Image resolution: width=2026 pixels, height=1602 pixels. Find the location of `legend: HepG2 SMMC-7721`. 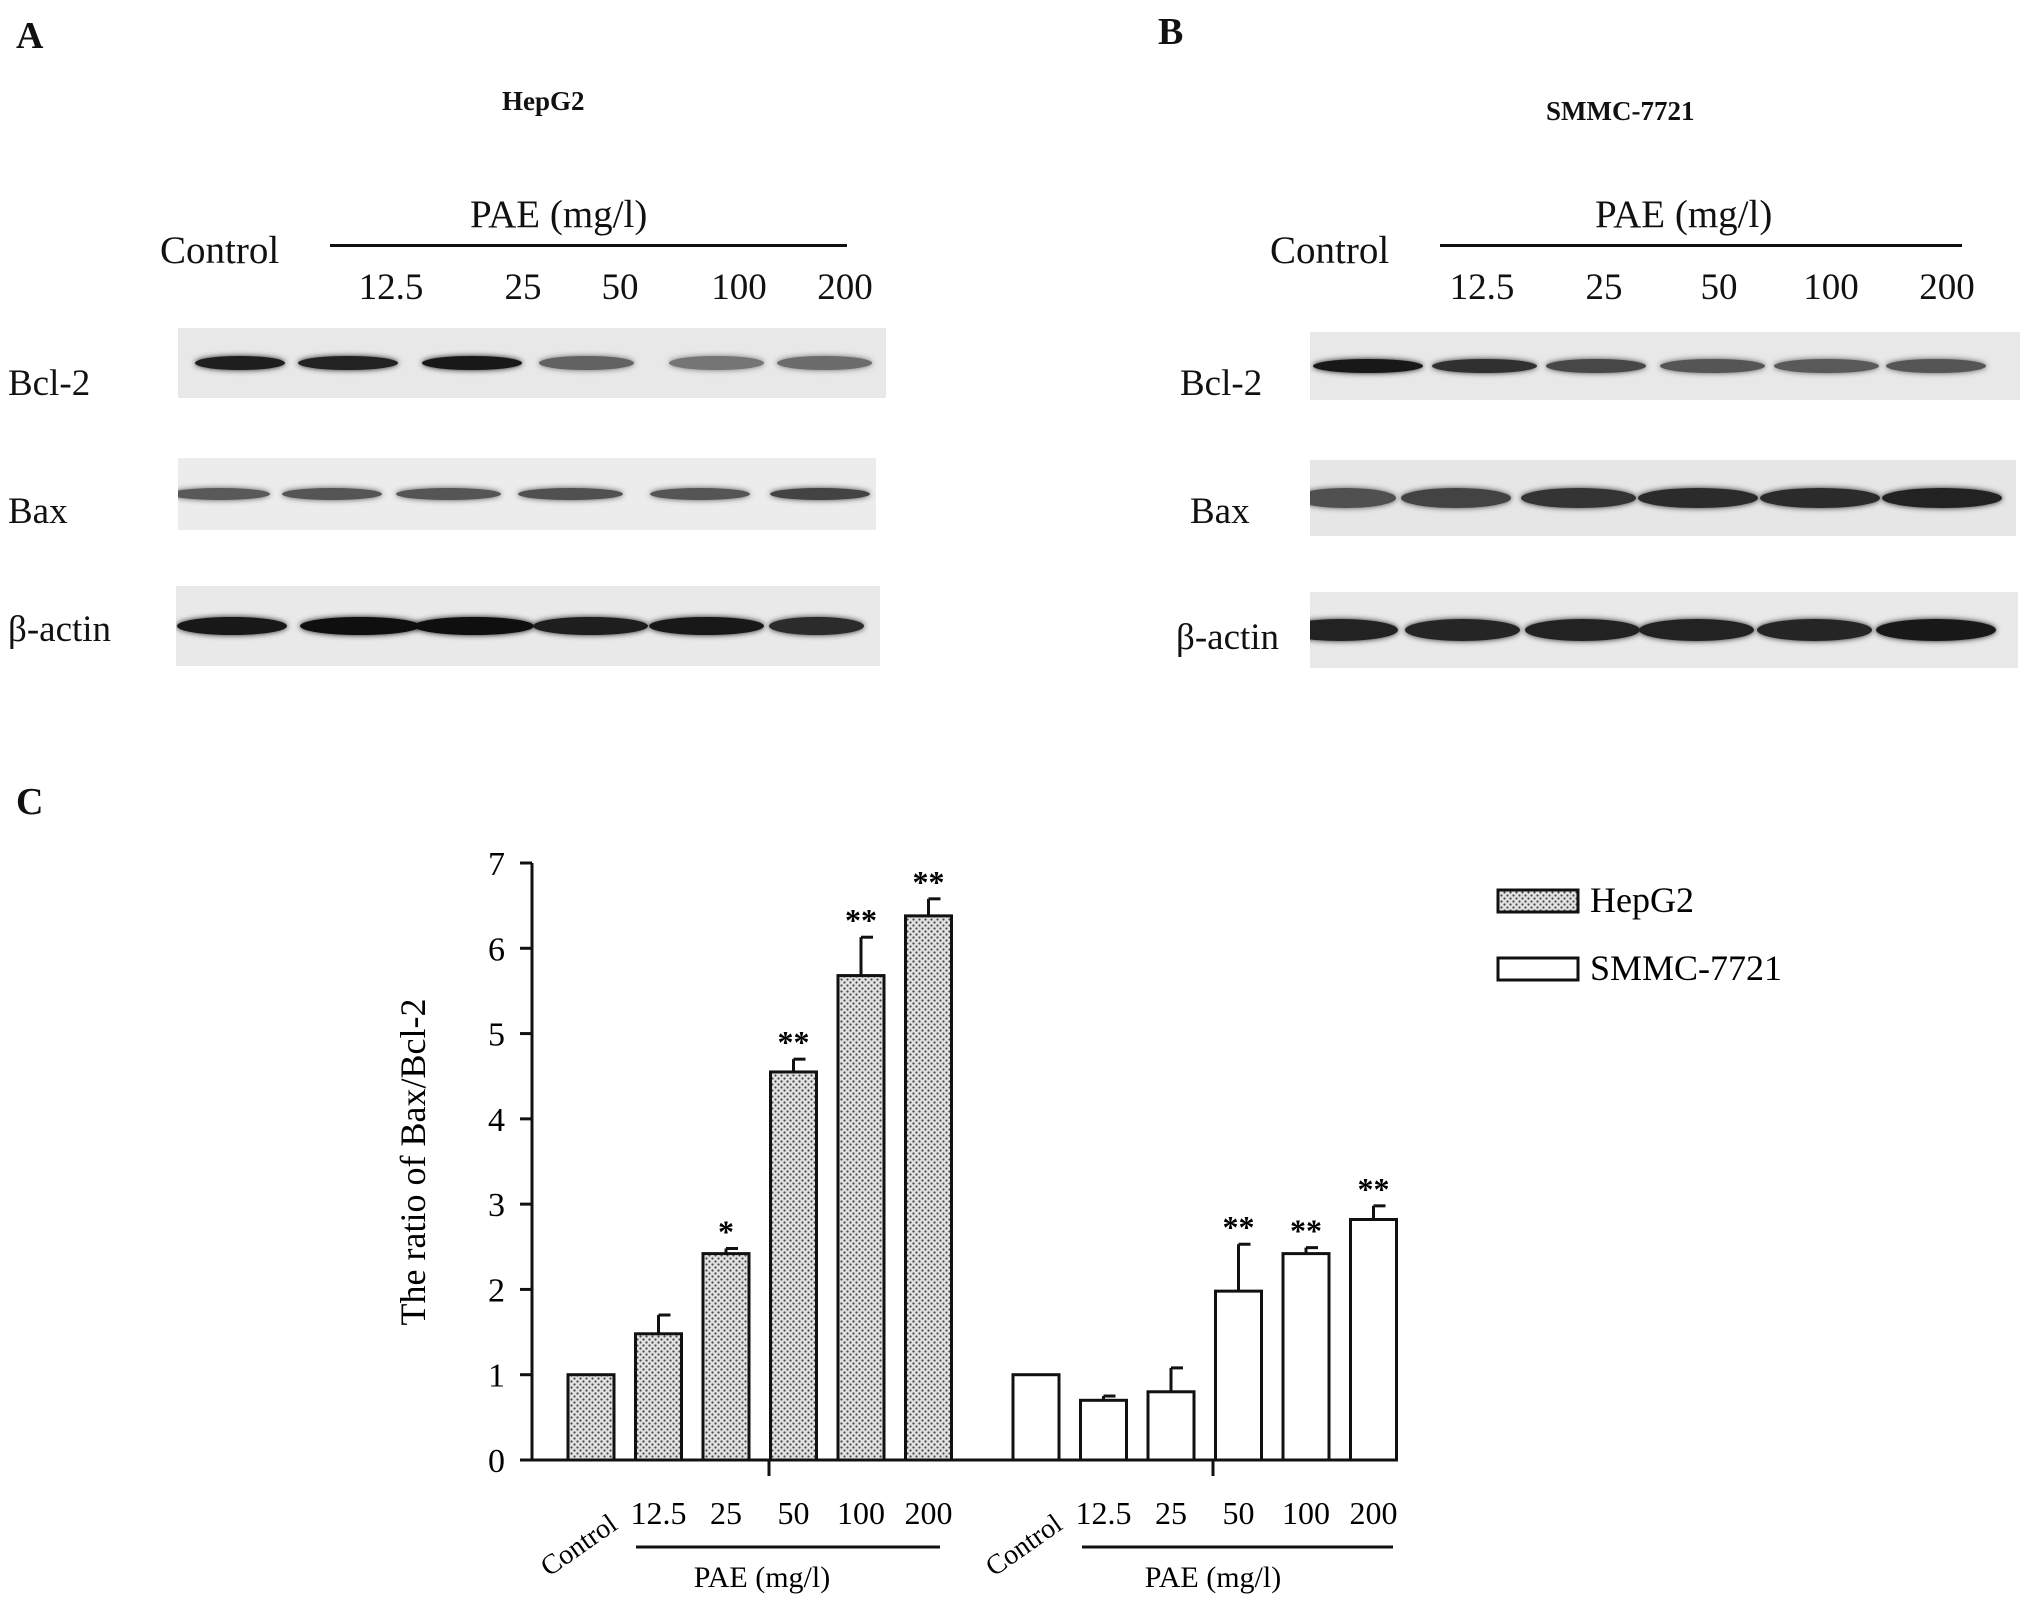

legend: HepG2 SMMC-7721 is located at coordinates (1639, 934).